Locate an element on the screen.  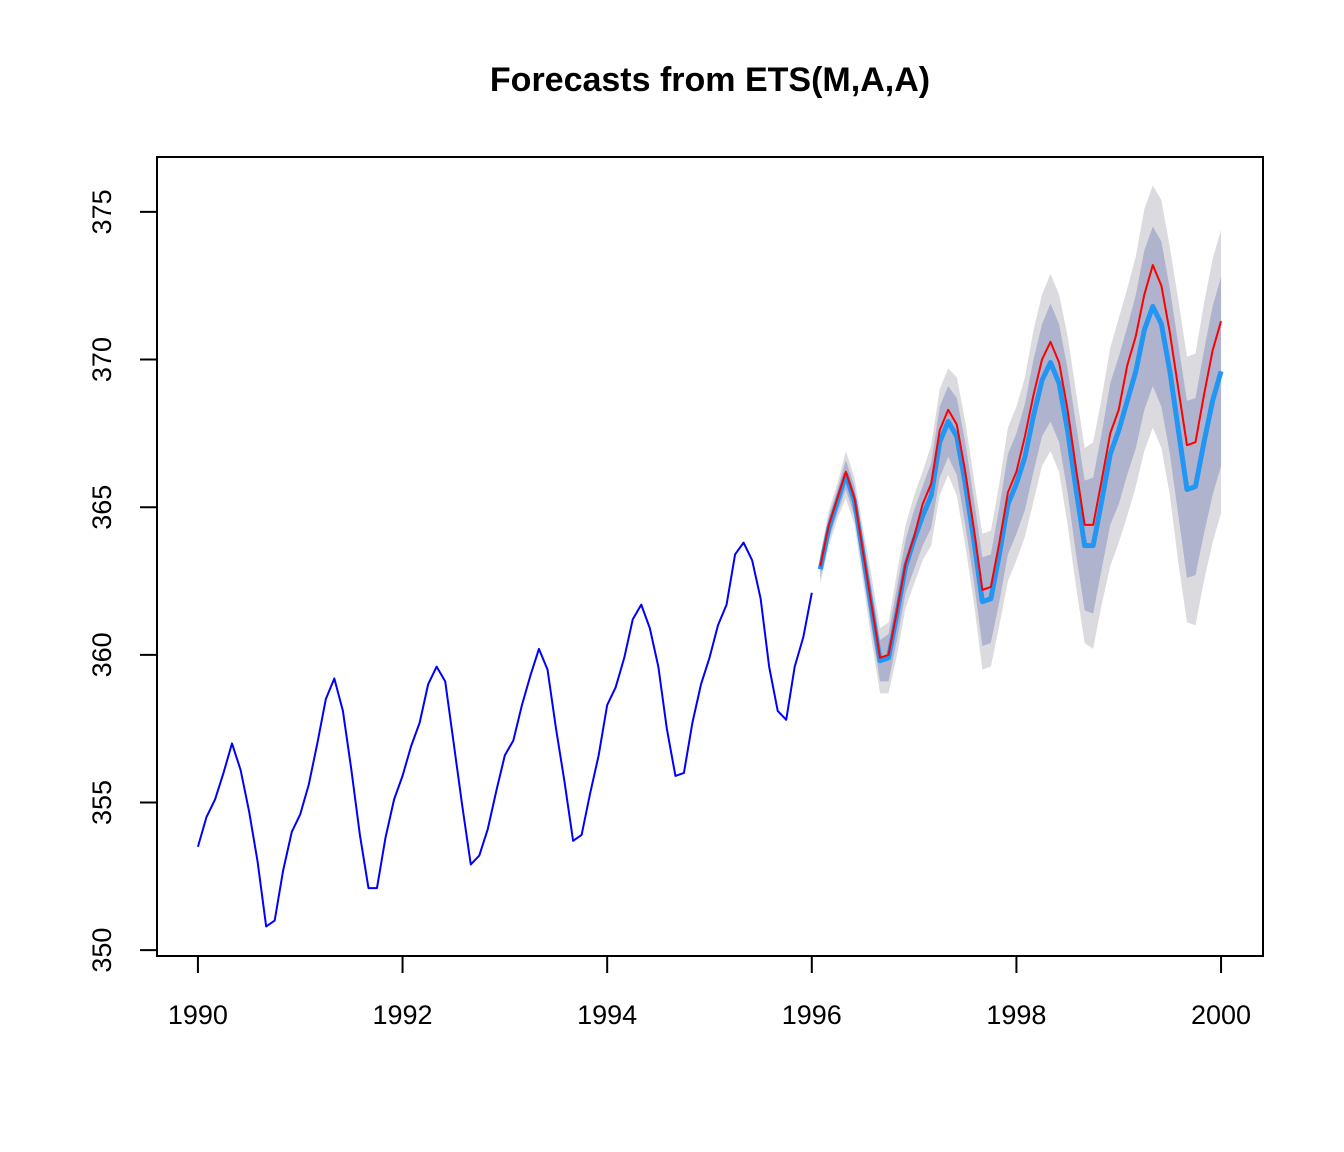
x-tick-label: 1998 is located at coordinates (1016, 1015).